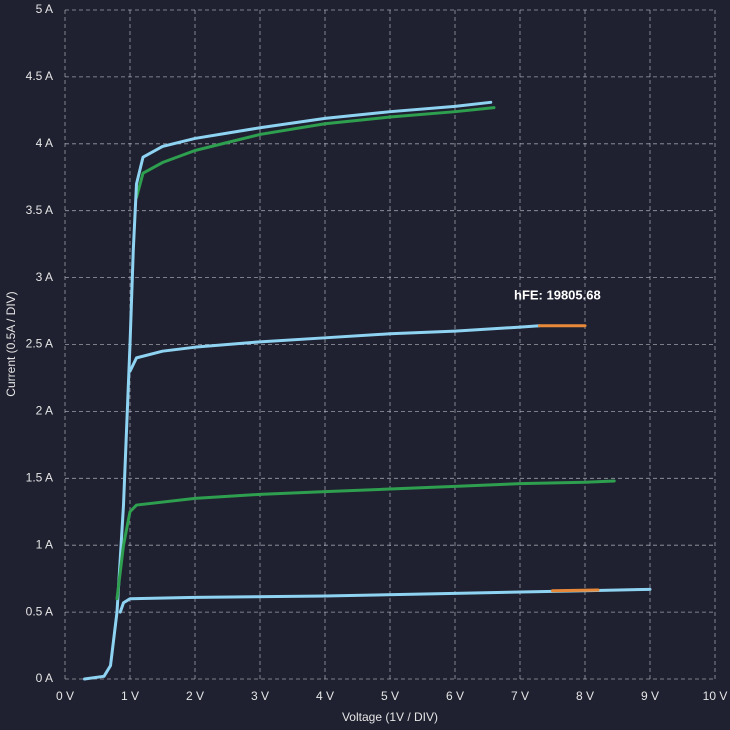 This screenshot has height=730, width=730. Describe the element at coordinates (11, 343) in the screenshot. I see `y-axis-label: Current (0.5A / DIV)` at that location.